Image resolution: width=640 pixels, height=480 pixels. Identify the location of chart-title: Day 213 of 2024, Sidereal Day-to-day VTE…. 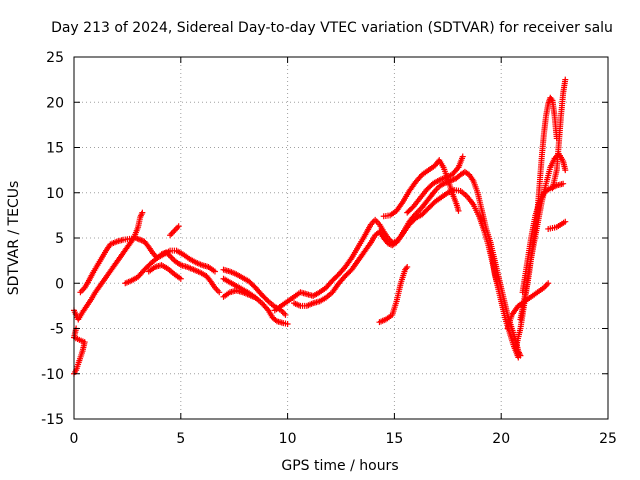
(332, 28).